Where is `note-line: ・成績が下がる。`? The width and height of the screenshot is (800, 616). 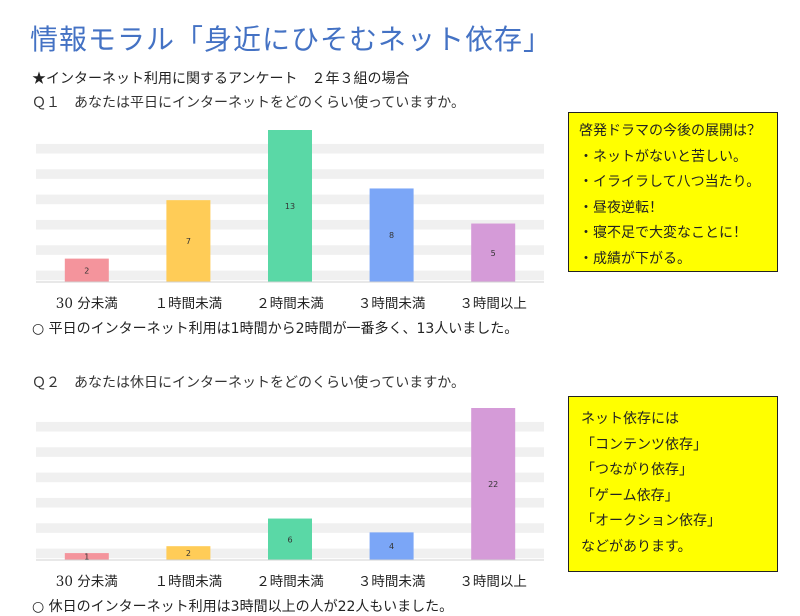 note-line: ・成績が下がる。 is located at coordinates (635, 258).